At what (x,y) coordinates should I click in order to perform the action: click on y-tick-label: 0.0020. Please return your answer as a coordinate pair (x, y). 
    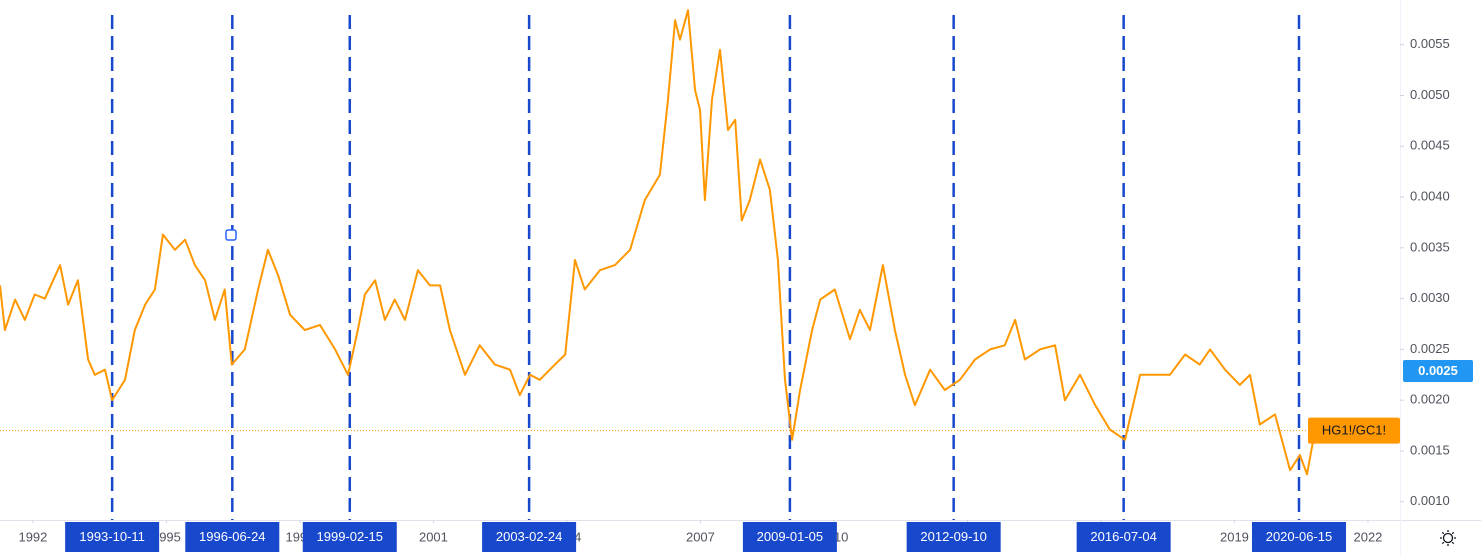
    Looking at the image, I should click on (1430, 399).